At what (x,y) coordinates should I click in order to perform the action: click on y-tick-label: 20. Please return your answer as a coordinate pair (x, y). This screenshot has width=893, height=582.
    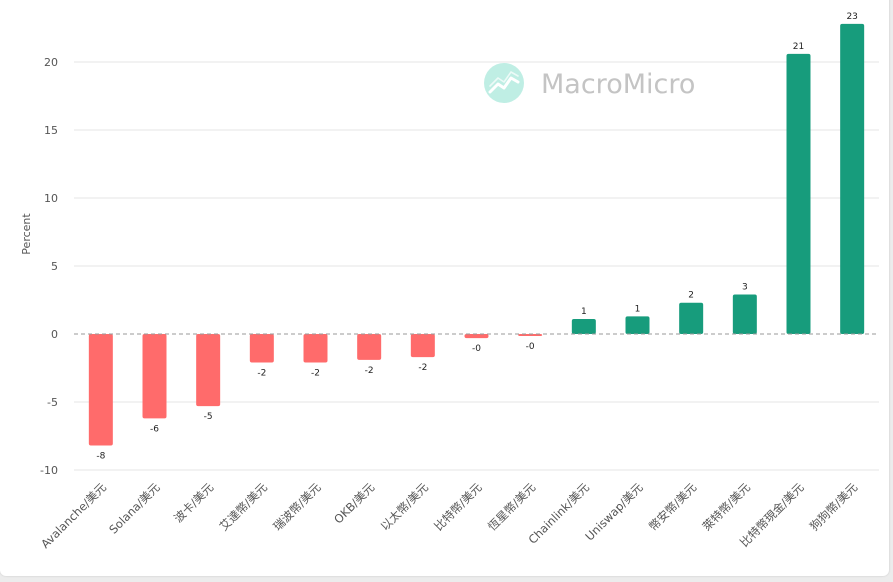
    Looking at the image, I should click on (51, 62).